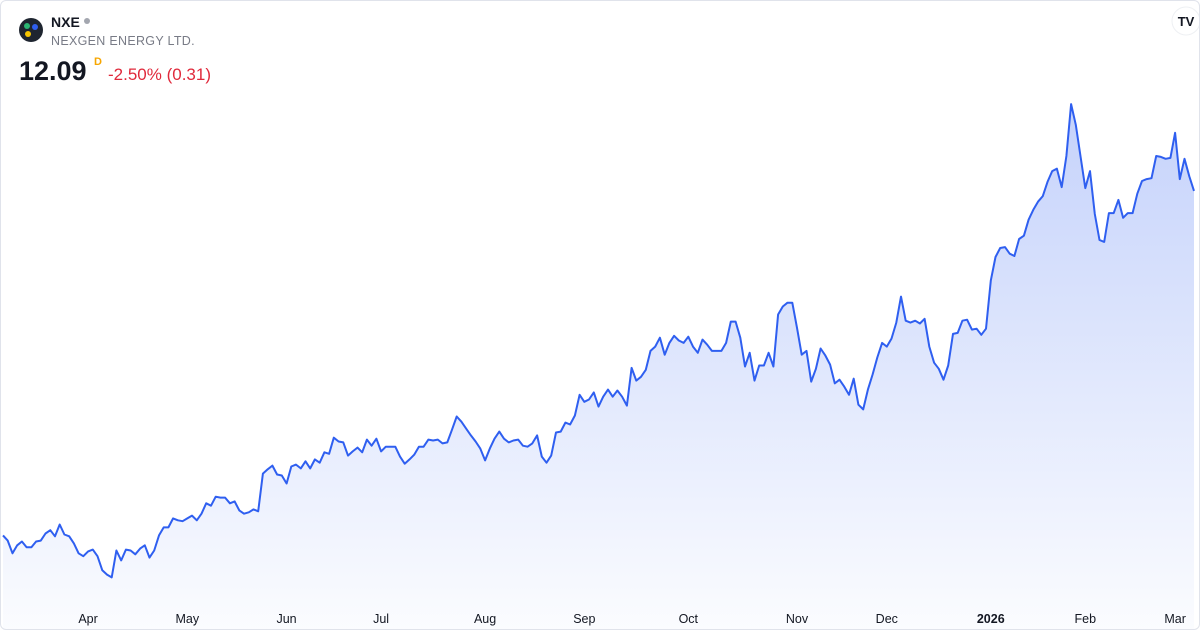 The image size is (1200, 630). I want to click on x-tick-label: Aug, so click(485, 619).